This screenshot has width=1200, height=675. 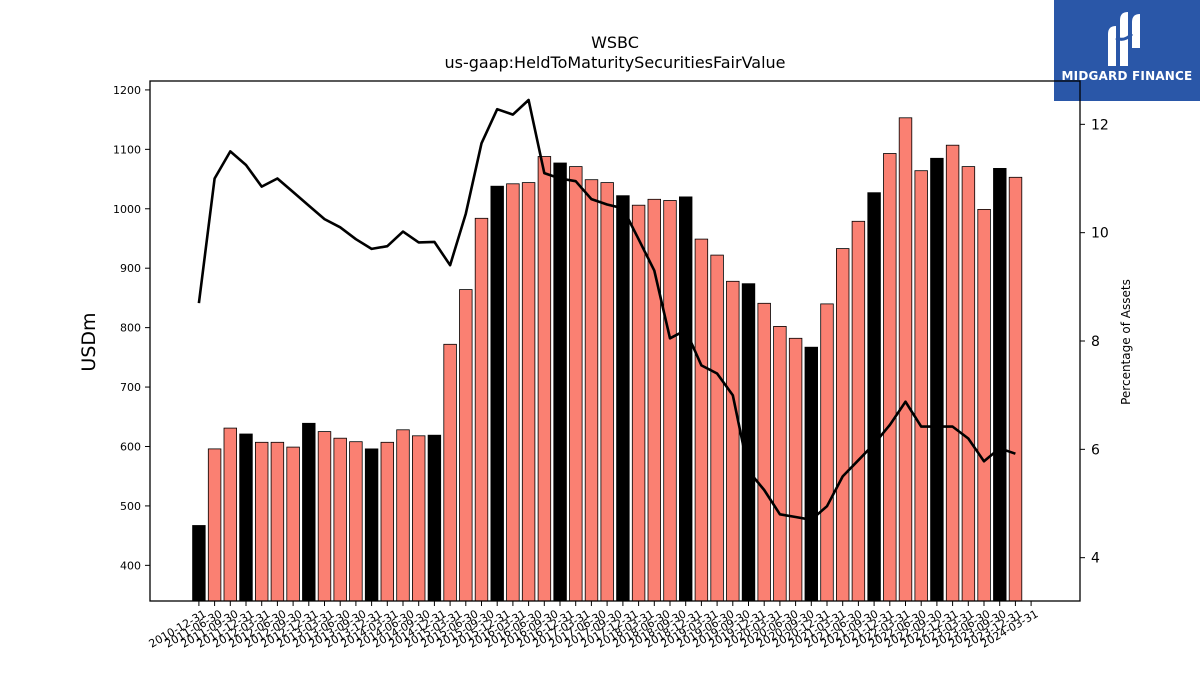 I want to click on y-tick-label: 900, so click(x=130, y=268).